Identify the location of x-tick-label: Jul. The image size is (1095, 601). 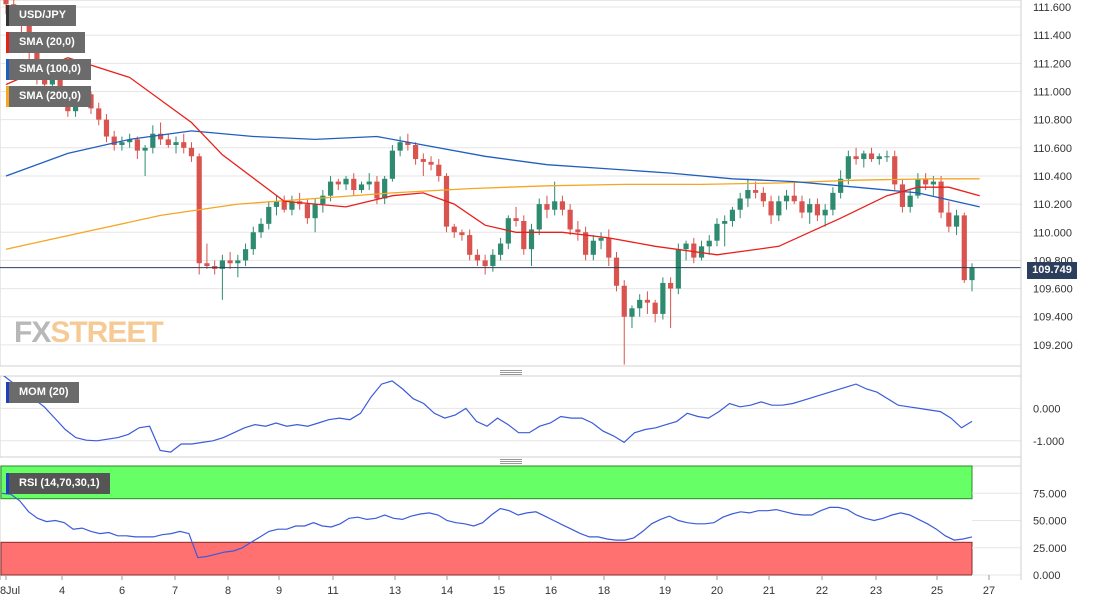
(13, 591).